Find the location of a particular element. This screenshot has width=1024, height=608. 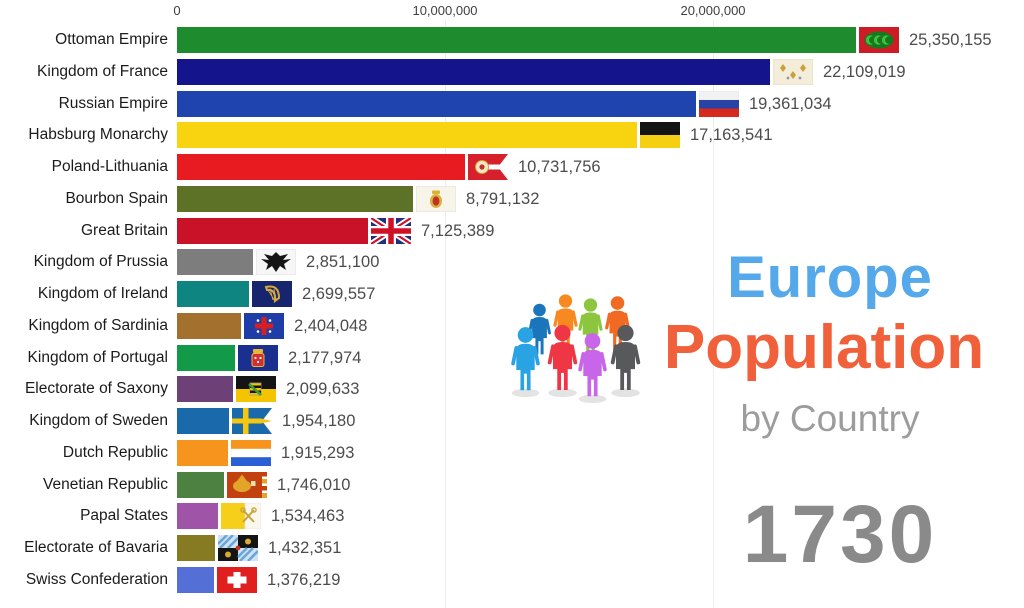

country-label: Ottoman Empire is located at coordinates (111, 39).